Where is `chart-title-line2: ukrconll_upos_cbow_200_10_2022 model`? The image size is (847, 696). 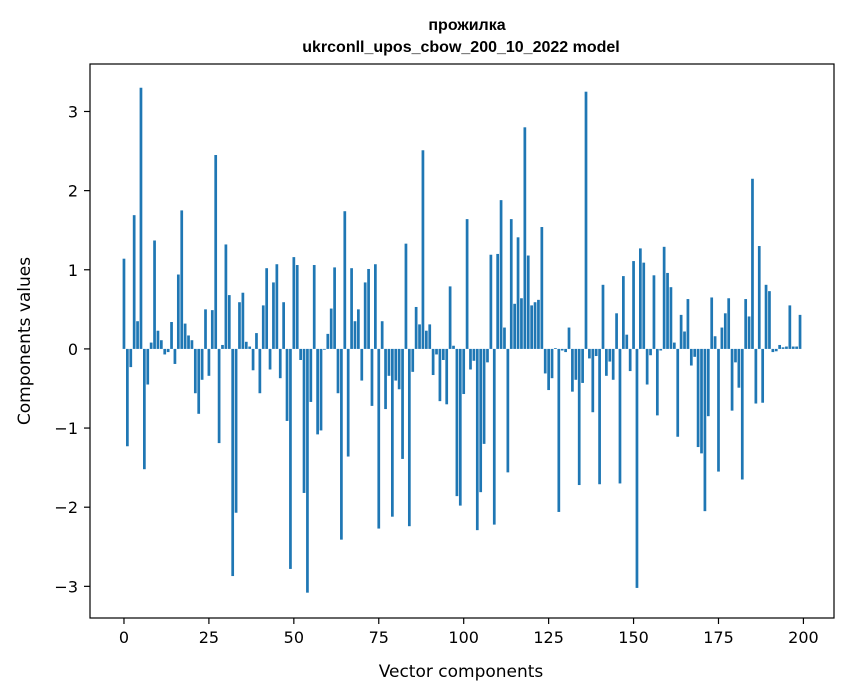 chart-title-line2: ukrconll_upos_cbow_200_10_2022 model is located at coordinates (460, 47).